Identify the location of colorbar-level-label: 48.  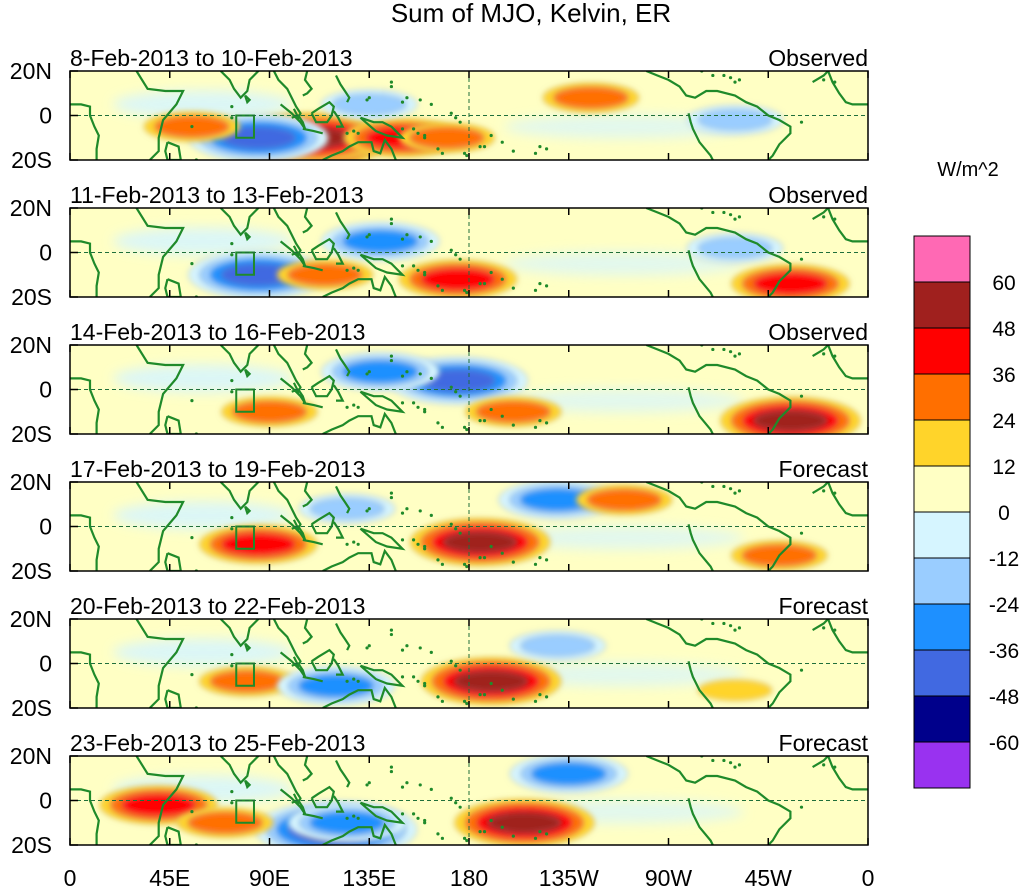
(1003, 329).